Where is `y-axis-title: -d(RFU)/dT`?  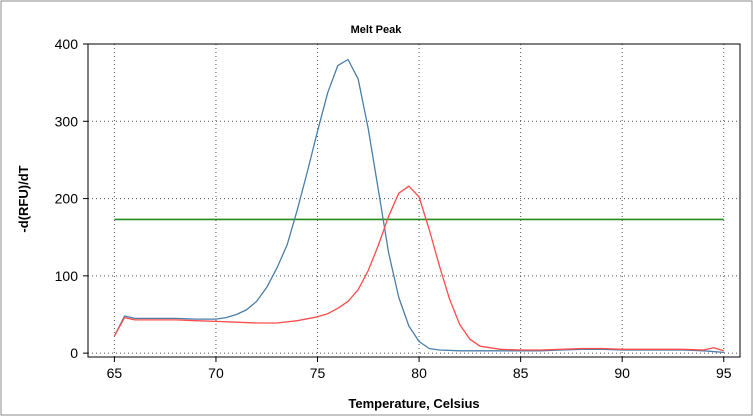
y-axis-title: -d(RFU)/dT is located at coordinates (23, 198).